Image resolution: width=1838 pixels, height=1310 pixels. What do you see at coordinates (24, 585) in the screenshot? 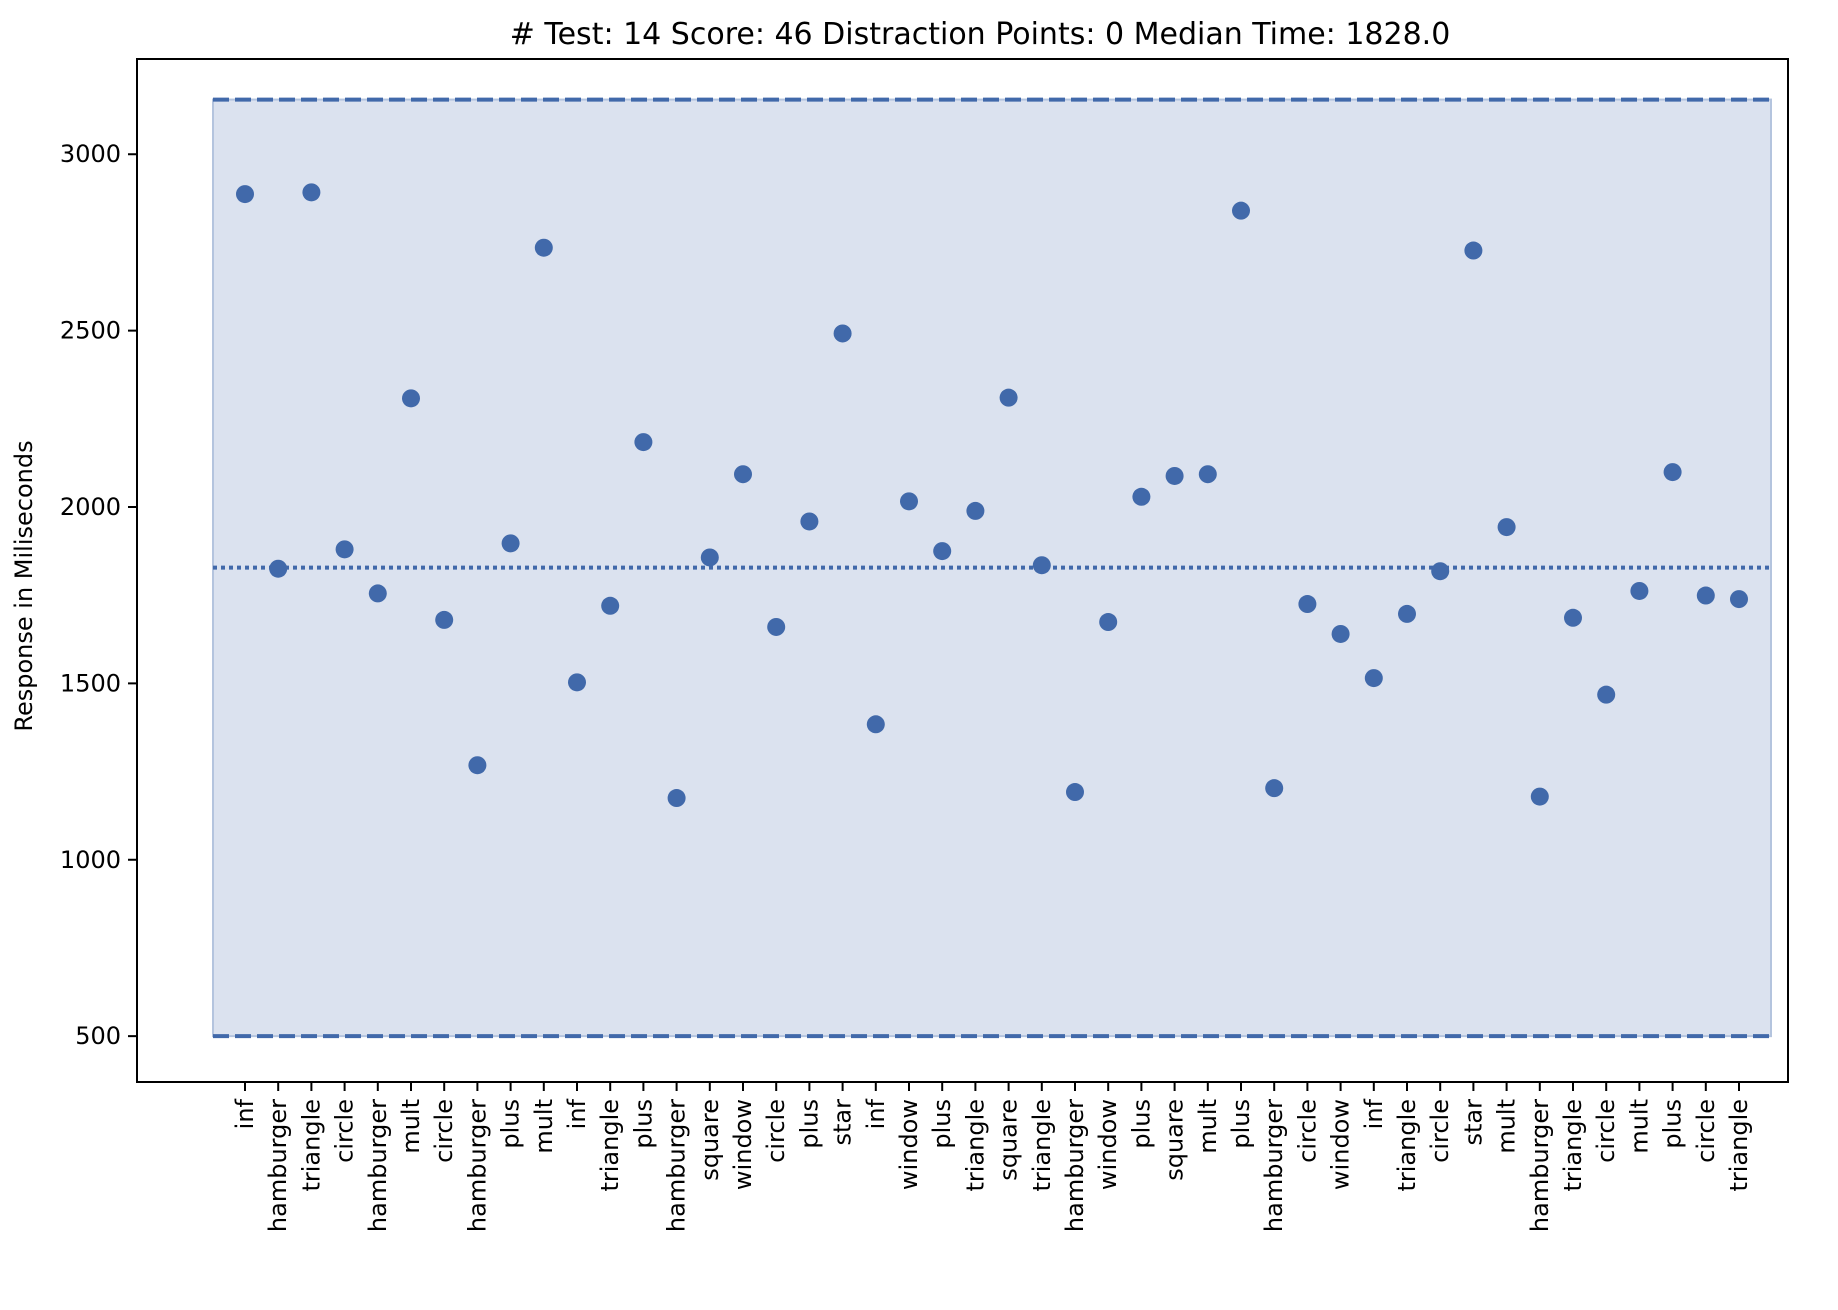
I see `y-axis-label: Response in Miliseconds` at bounding box center [24, 585].